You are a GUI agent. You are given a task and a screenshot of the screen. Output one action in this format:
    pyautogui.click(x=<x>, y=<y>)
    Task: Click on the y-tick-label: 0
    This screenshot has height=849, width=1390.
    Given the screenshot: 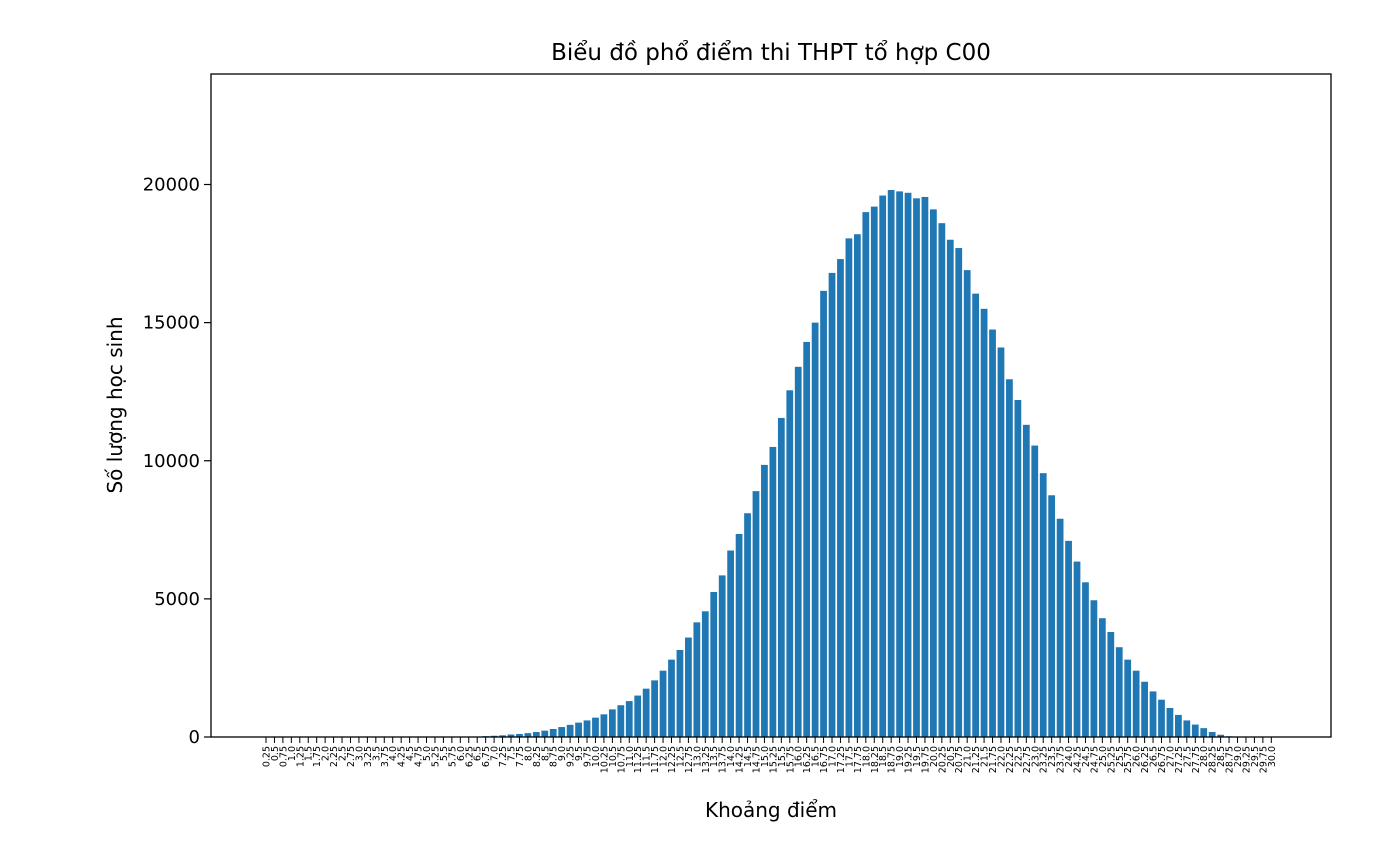 What is the action you would take?
    pyautogui.click(x=194, y=737)
    